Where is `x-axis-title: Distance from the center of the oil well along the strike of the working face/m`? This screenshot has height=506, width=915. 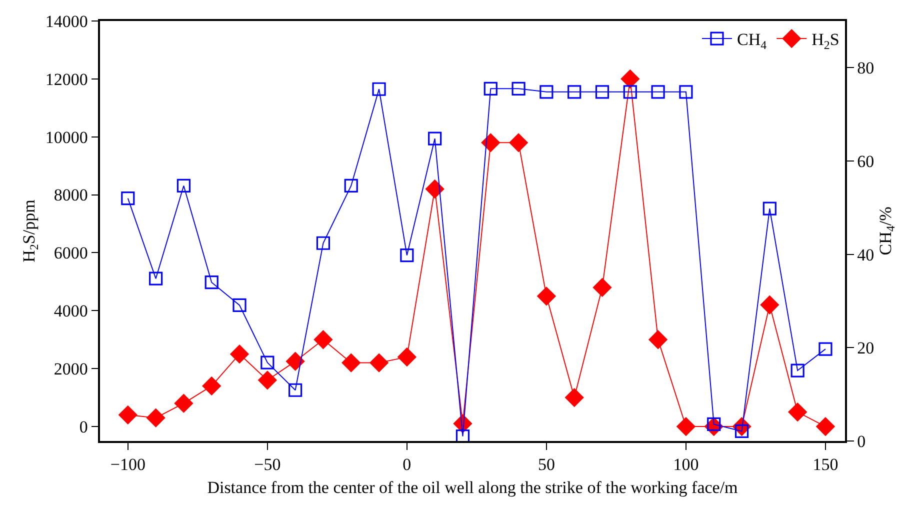 x-axis-title: Distance from the center of the oil well along the strike of the working face/m is located at coordinates (472, 488).